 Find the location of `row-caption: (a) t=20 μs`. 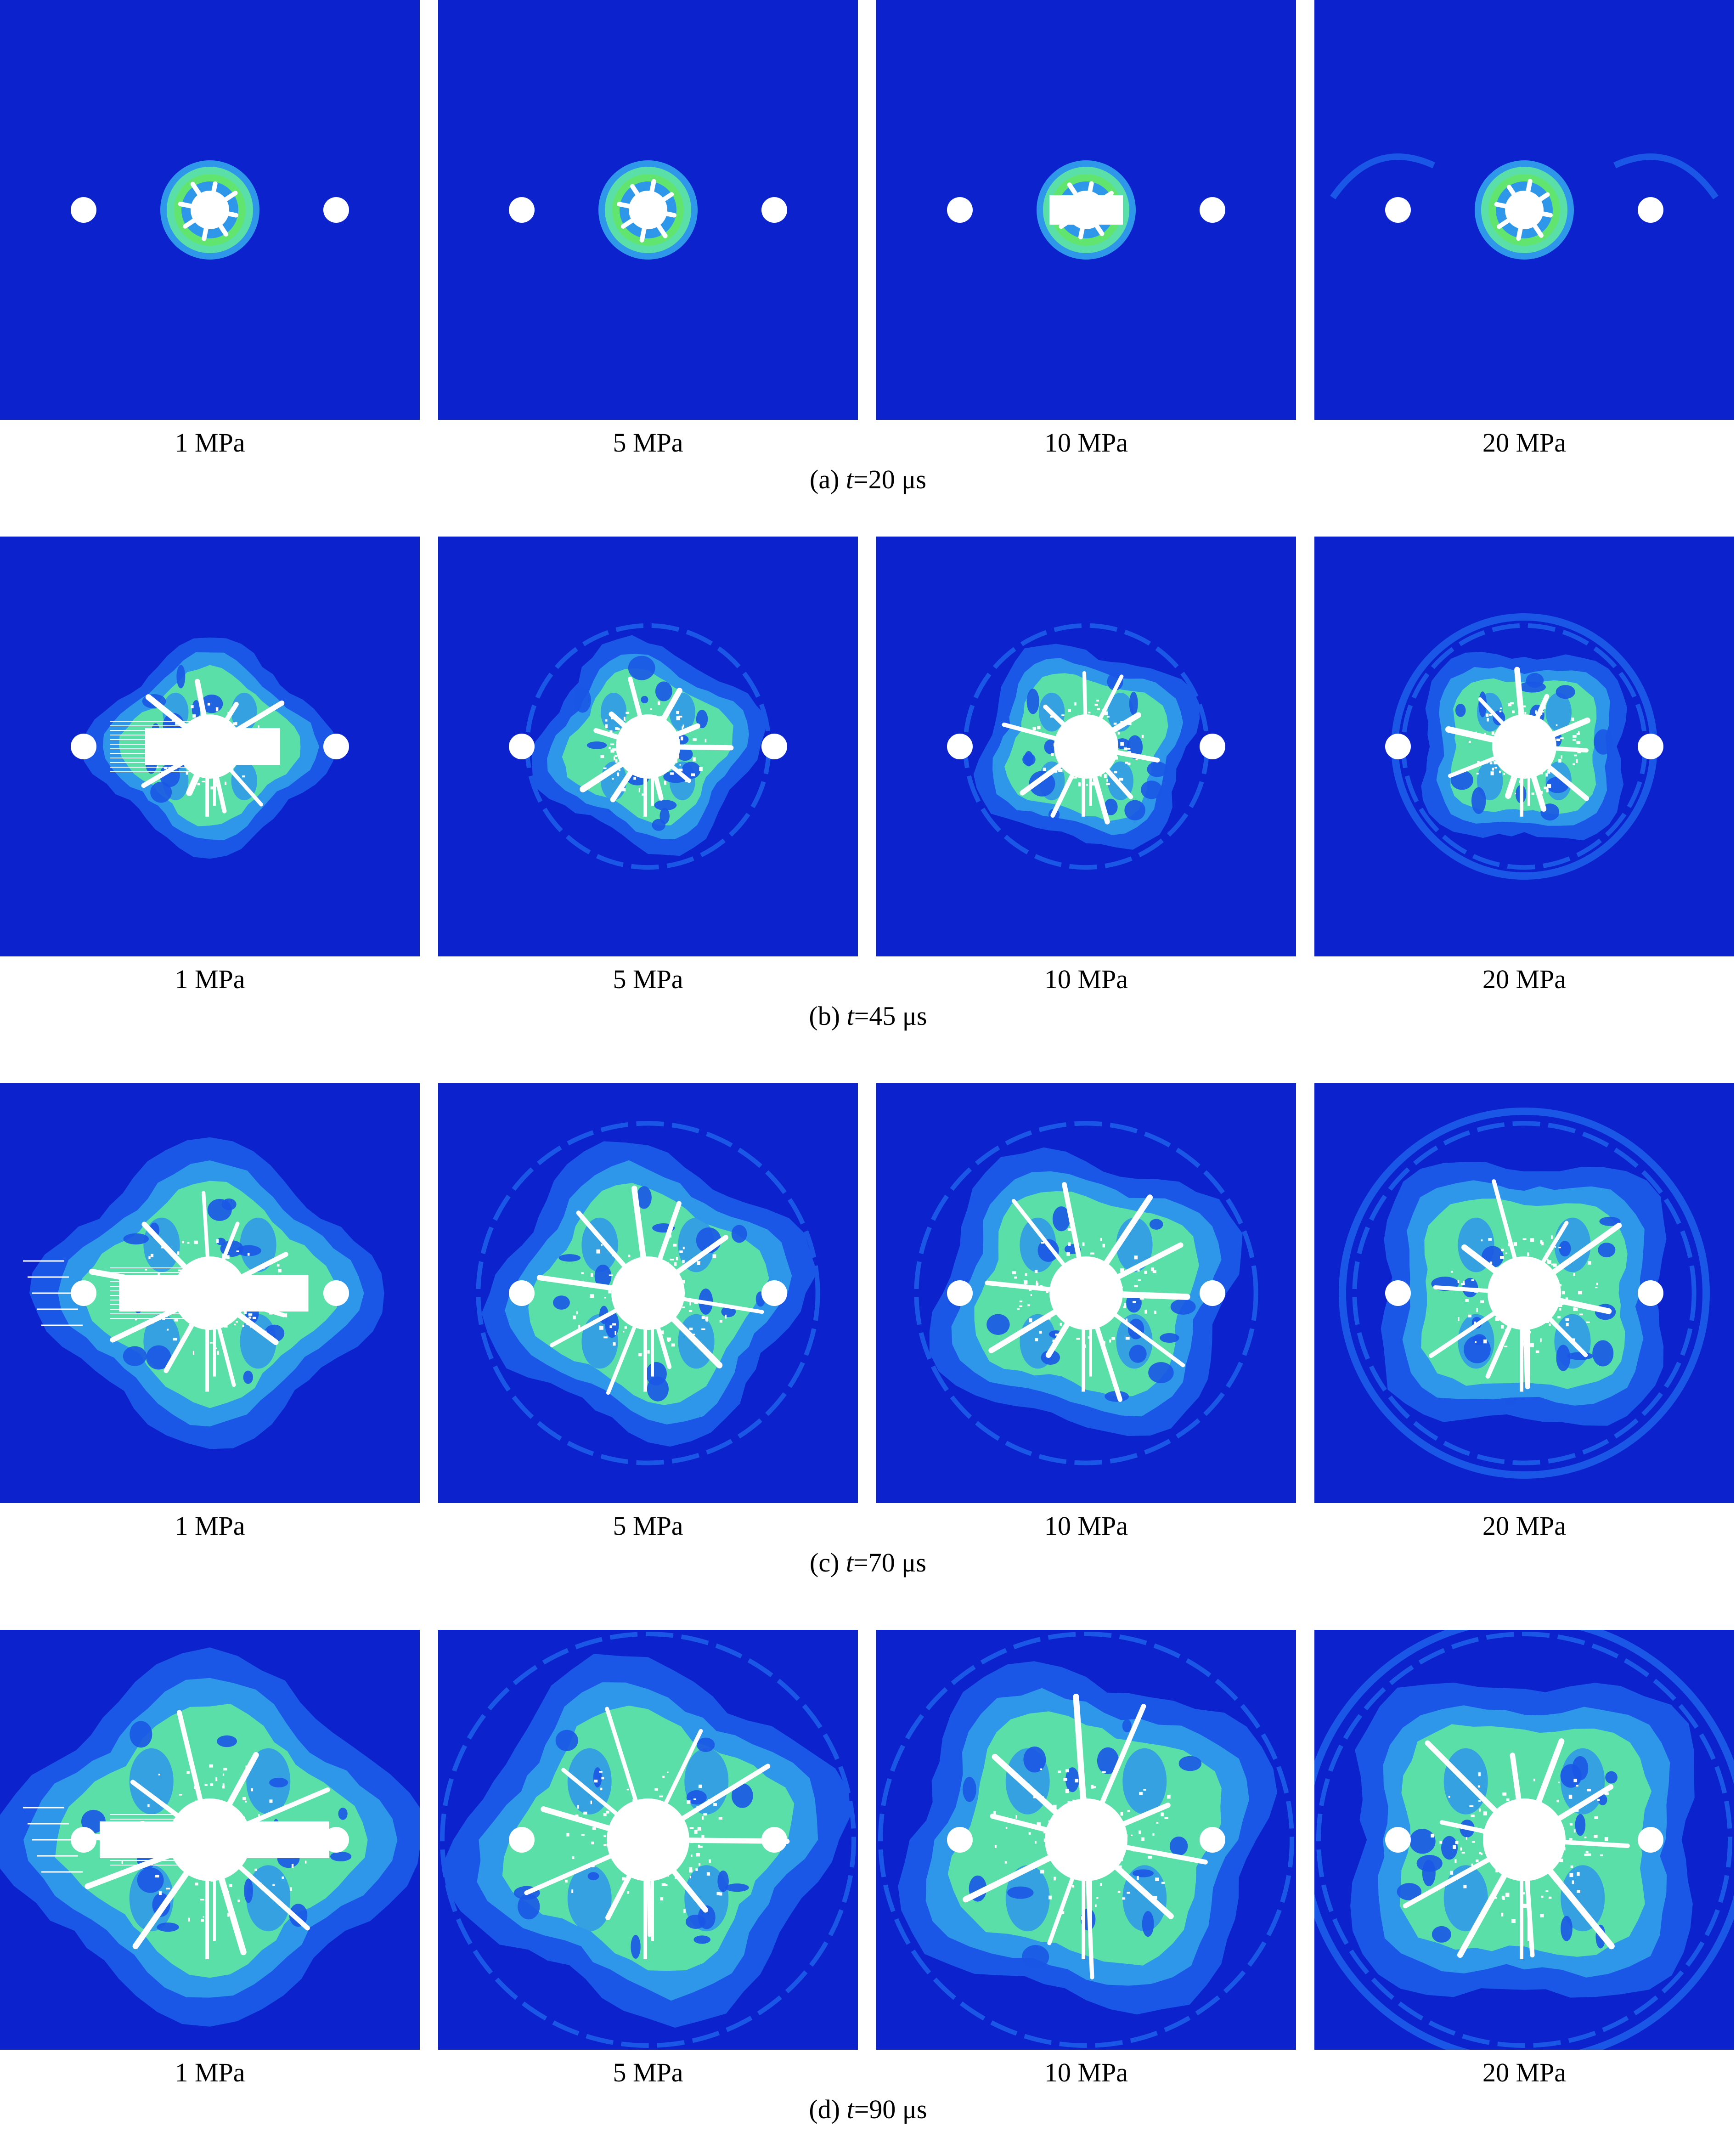

row-caption: (a) t=20 μs is located at coordinates (868, 479).